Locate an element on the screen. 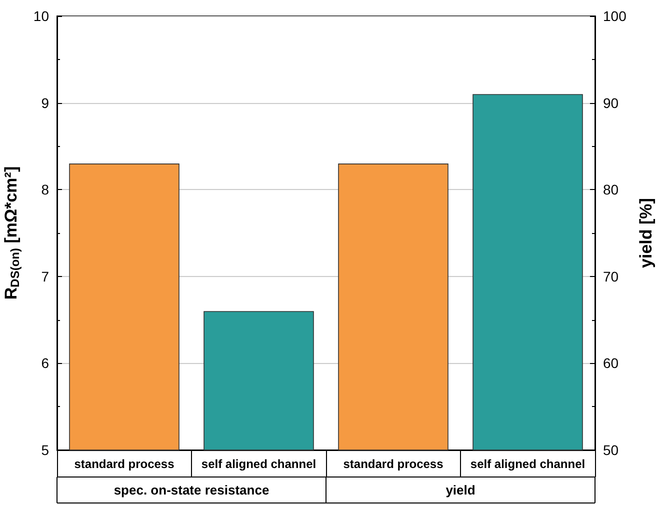 The width and height of the screenshot is (665, 505). y2-tick-label: 60 is located at coordinates (611, 363).